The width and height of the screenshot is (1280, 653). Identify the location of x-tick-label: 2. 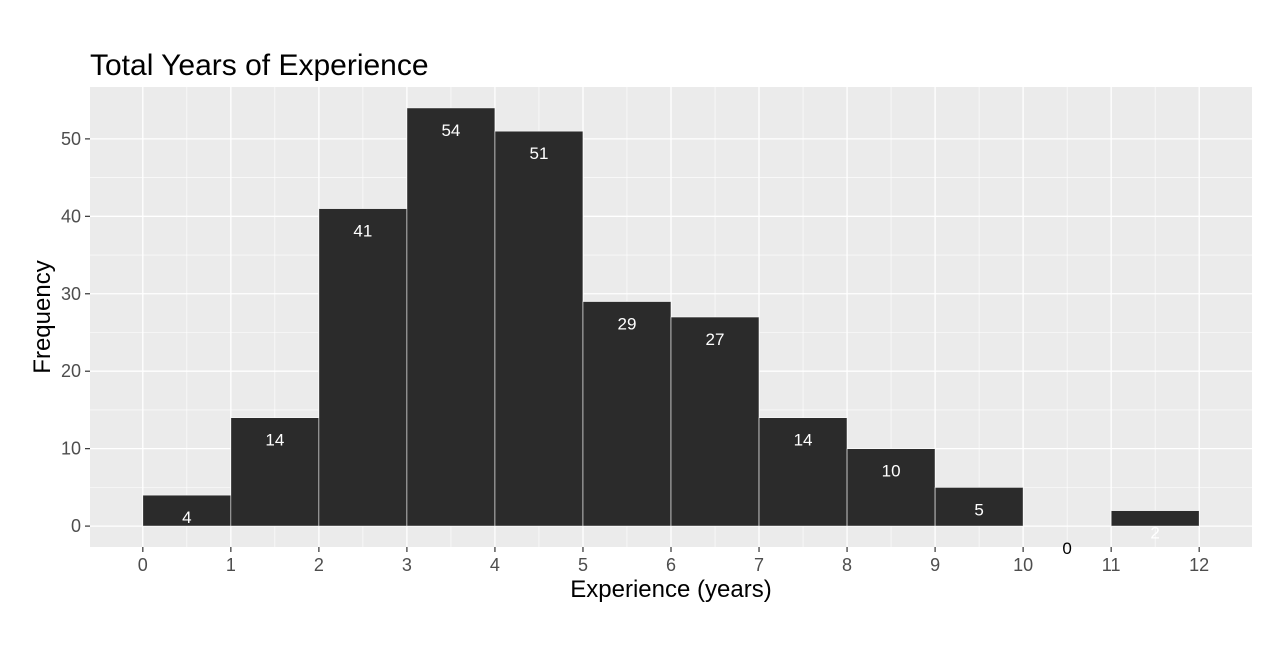
(319, 565).